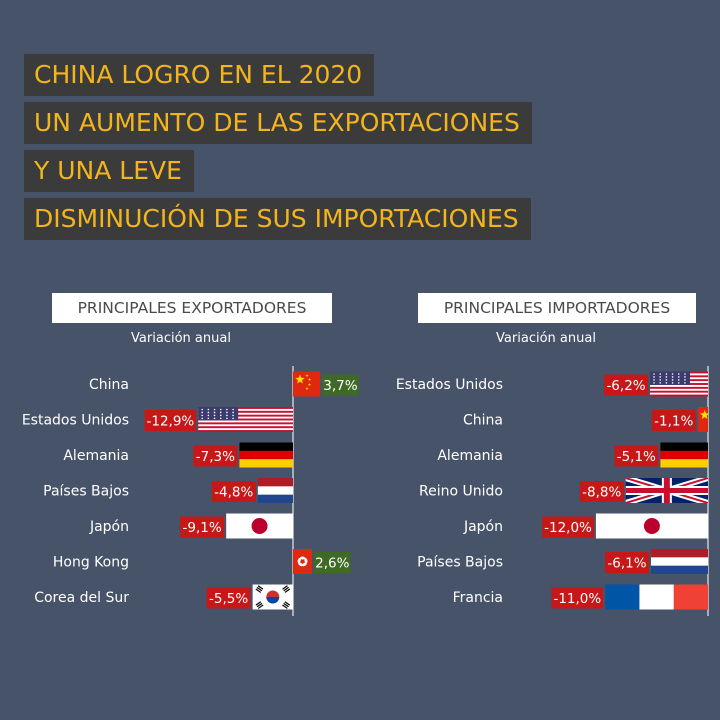  What do you see at coordinates (461, 492) in the screenshot?
I see `importers-category-label: Reino Unido` at bounding box center [461, 492].